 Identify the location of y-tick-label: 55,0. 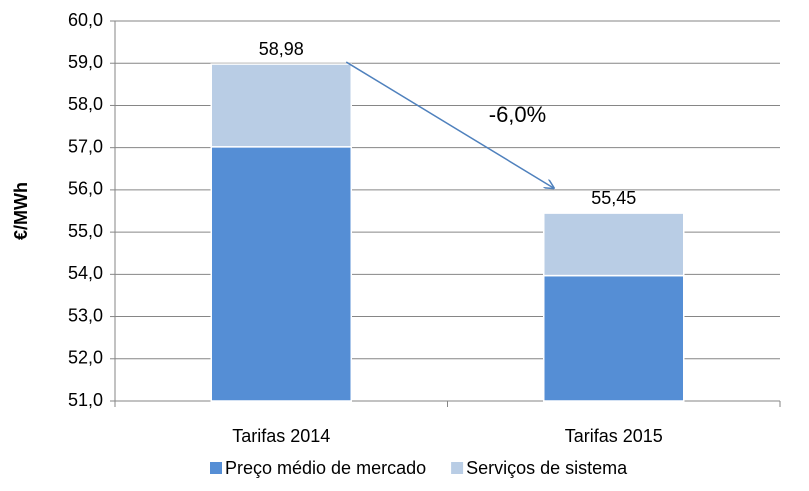
(85, 231).